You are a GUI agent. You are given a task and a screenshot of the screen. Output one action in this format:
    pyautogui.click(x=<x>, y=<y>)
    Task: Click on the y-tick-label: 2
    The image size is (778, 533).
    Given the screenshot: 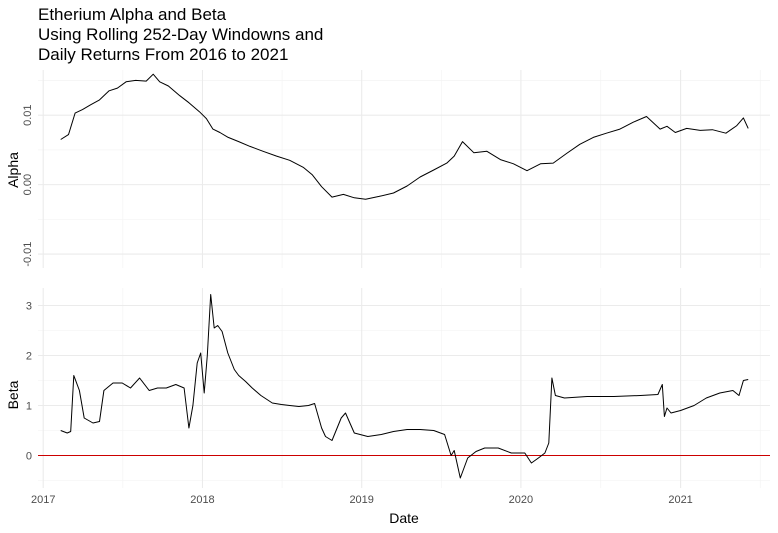 What is the action you would take?
    pyautogui.click(x=29, y=357)
    